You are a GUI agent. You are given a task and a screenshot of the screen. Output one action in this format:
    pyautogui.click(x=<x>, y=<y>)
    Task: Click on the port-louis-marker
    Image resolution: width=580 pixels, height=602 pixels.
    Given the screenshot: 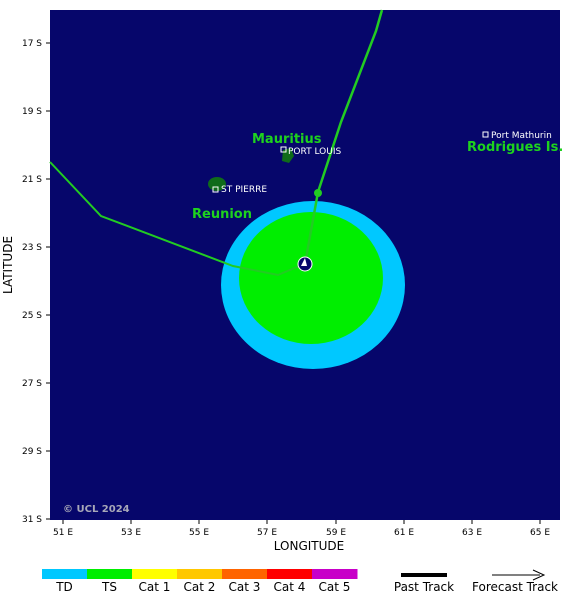 What is the action you would take?
    pyautogui.click(x=283, y=149)
    